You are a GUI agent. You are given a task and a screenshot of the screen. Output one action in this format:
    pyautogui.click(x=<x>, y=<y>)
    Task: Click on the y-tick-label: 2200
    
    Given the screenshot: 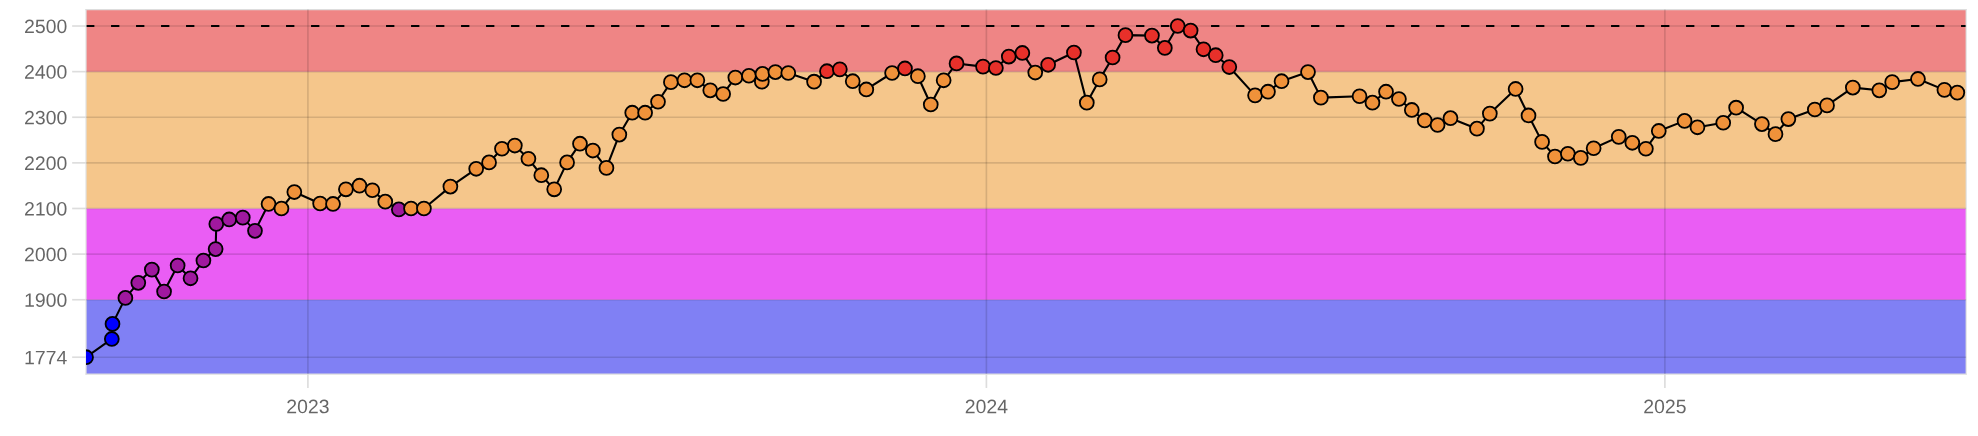 What is the action you would take?
    pyautogui.click(x=46, y=163)
    